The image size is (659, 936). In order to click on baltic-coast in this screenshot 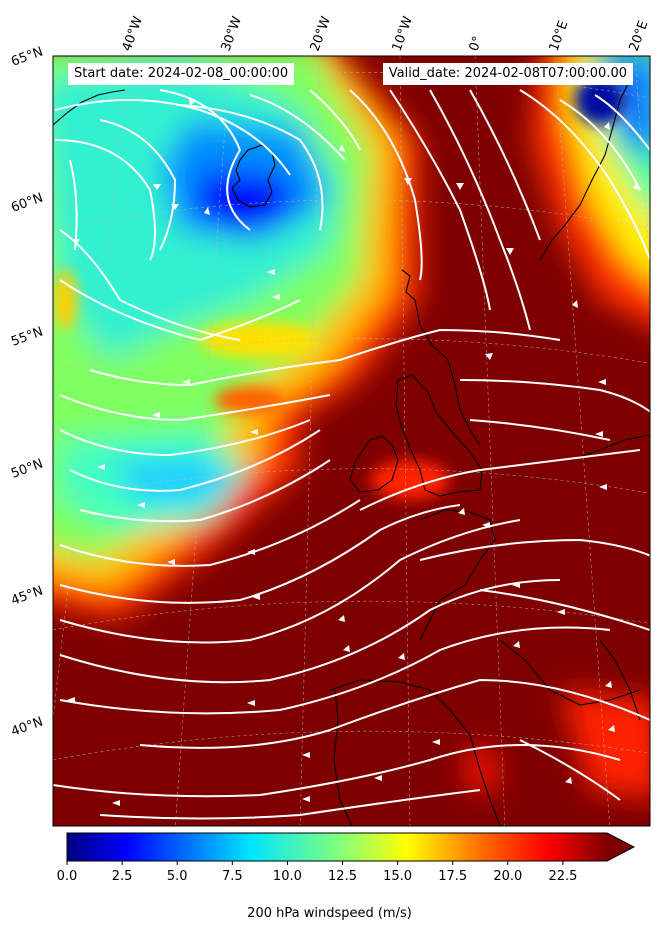, I will do `click(609, 447)`.